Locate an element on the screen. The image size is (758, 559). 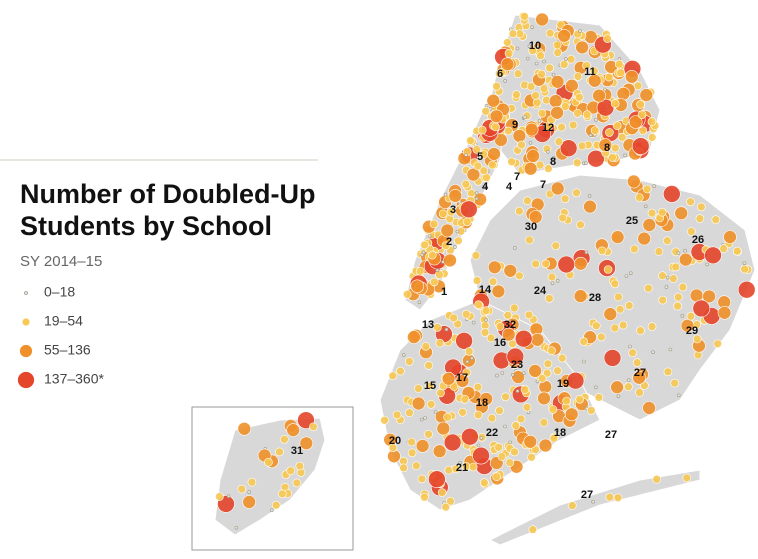
district-label: 20 is located at coordinates (395, 441).